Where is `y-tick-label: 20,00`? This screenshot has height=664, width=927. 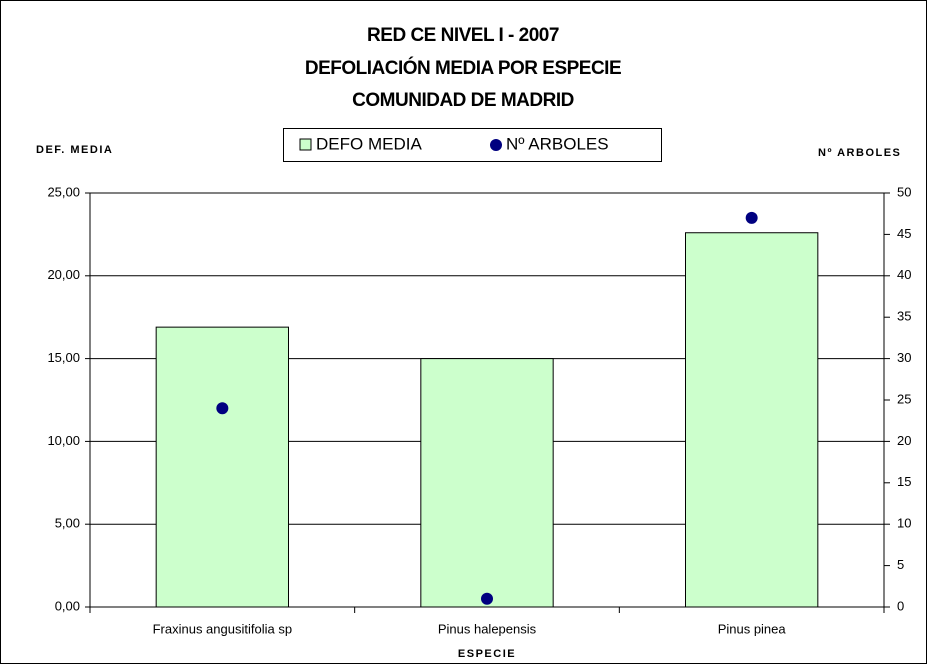 y-tick-label: 20,00 is located at coordinates (63, 274).